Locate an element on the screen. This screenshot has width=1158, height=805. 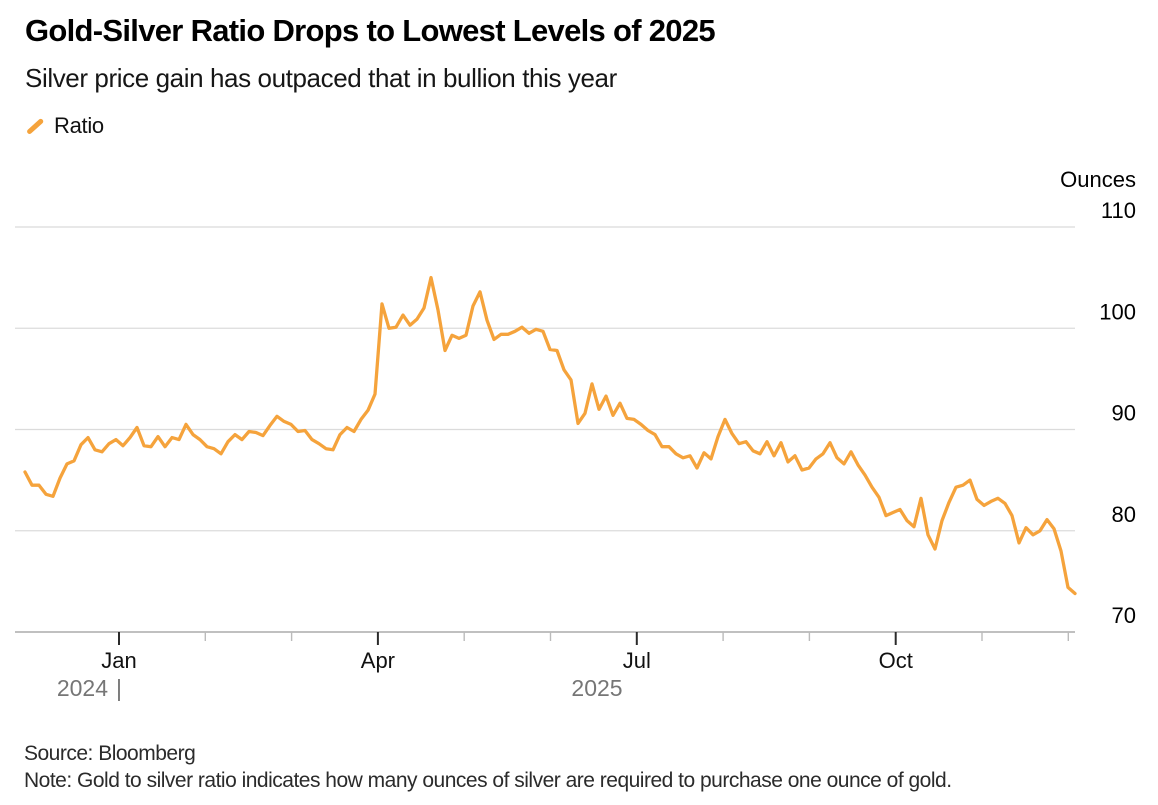
year-label-left: 2024 is located at coordinates (82, 688).